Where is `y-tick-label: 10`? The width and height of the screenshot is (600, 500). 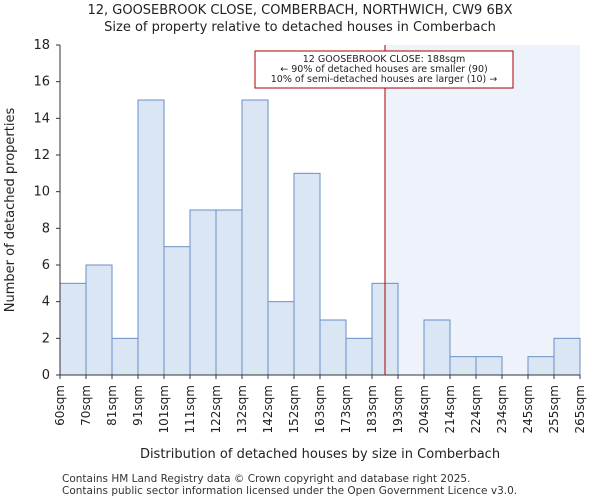
y-tick-label: 10 is located at coordinates (41, 192).